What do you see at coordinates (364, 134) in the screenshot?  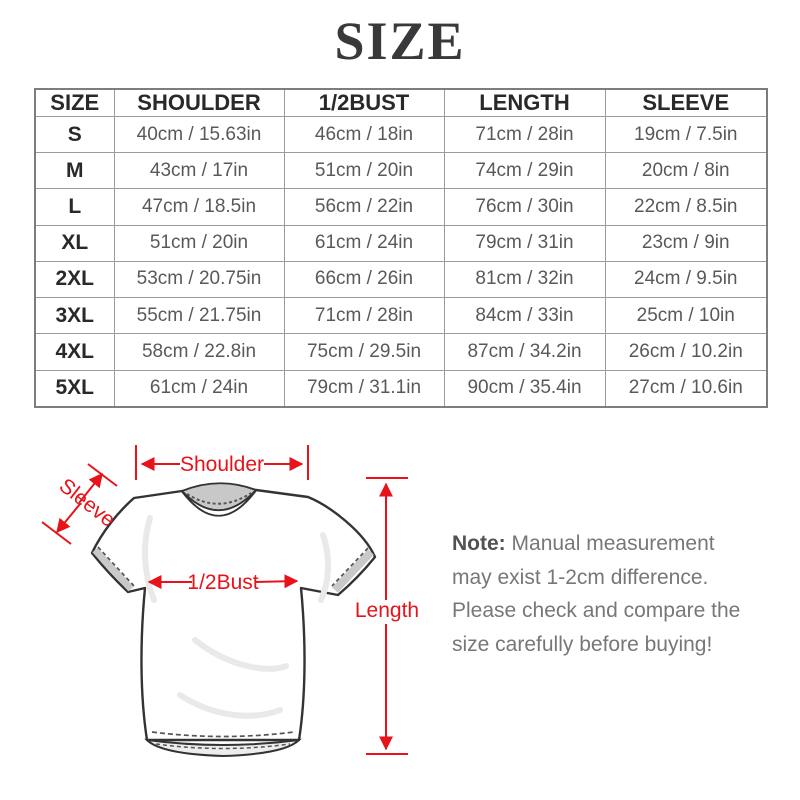 I see `bust-cell: 46cm / 18in` at bounding box center [364, 134].